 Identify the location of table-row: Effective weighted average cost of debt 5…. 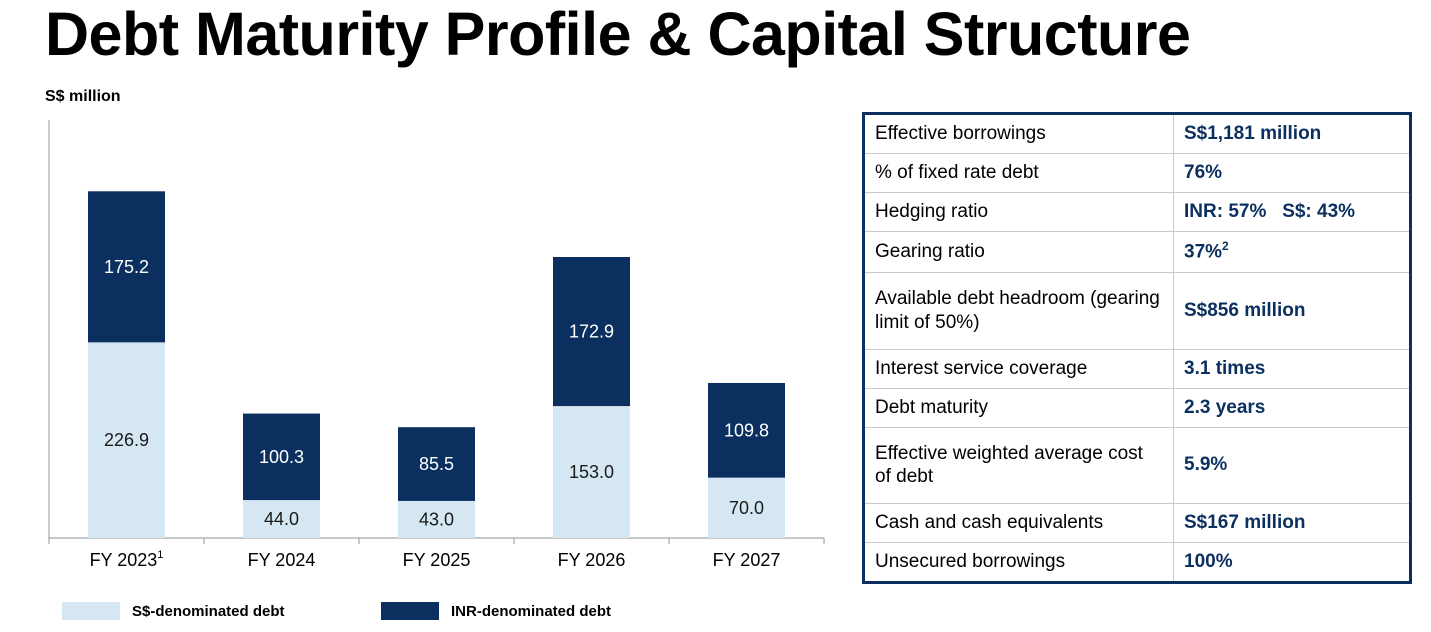
(1137, 465).